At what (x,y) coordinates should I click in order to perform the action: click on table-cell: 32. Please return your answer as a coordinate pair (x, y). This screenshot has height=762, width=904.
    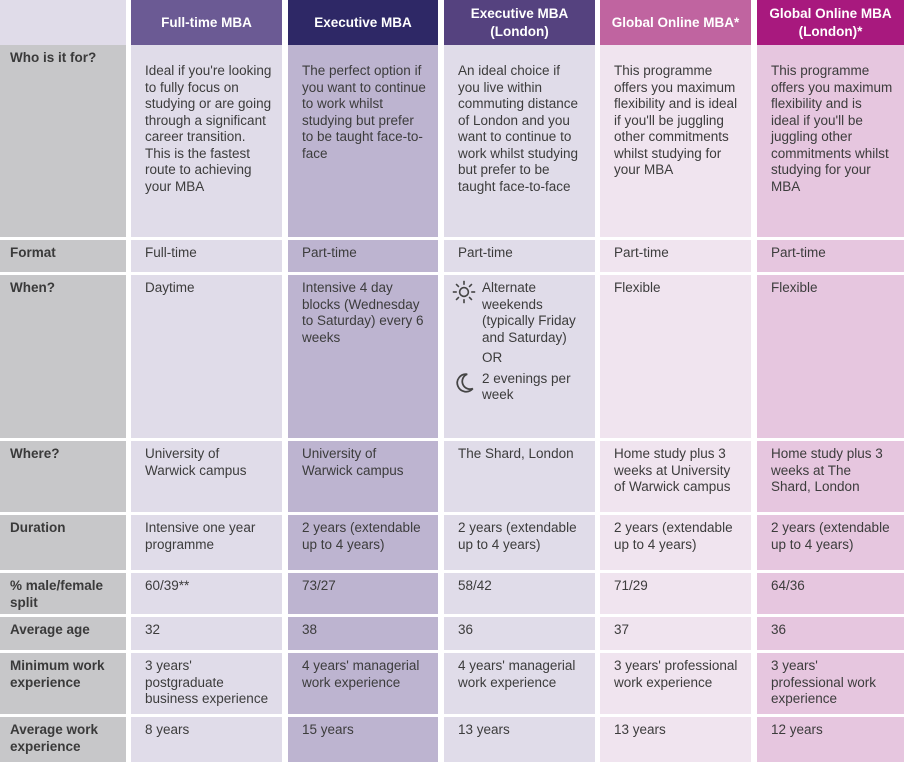
    Looking at the image, I should click on (206, 633).